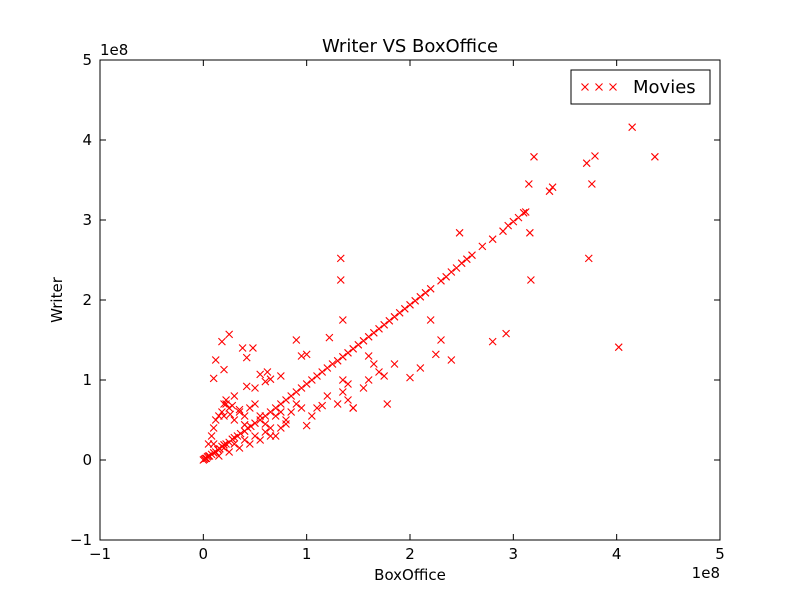 The height and width of the screenshot is (600, 800). I want to click on y-tick-label: 5, so click(87, 60).